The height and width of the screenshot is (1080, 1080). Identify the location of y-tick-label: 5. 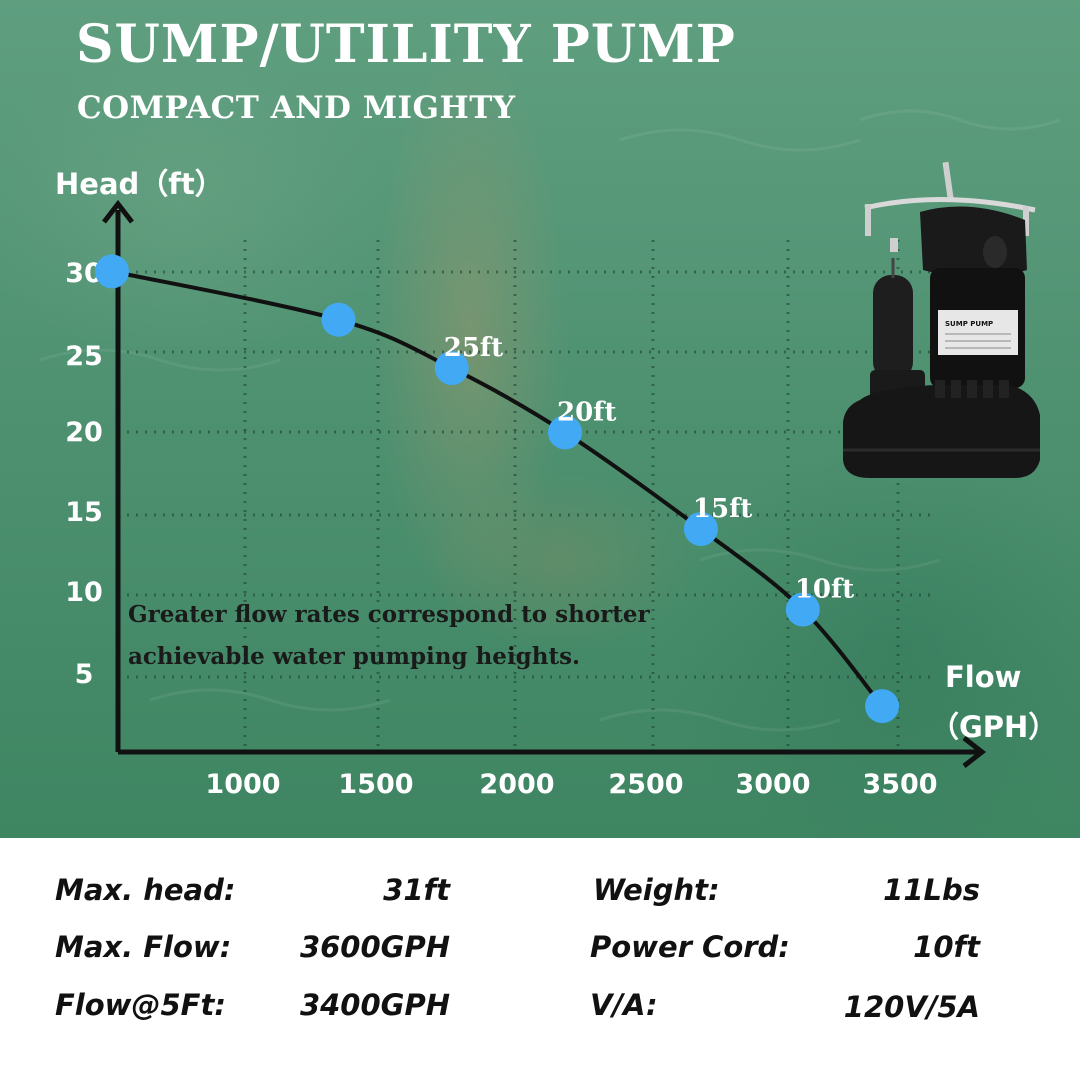
(84, 674).